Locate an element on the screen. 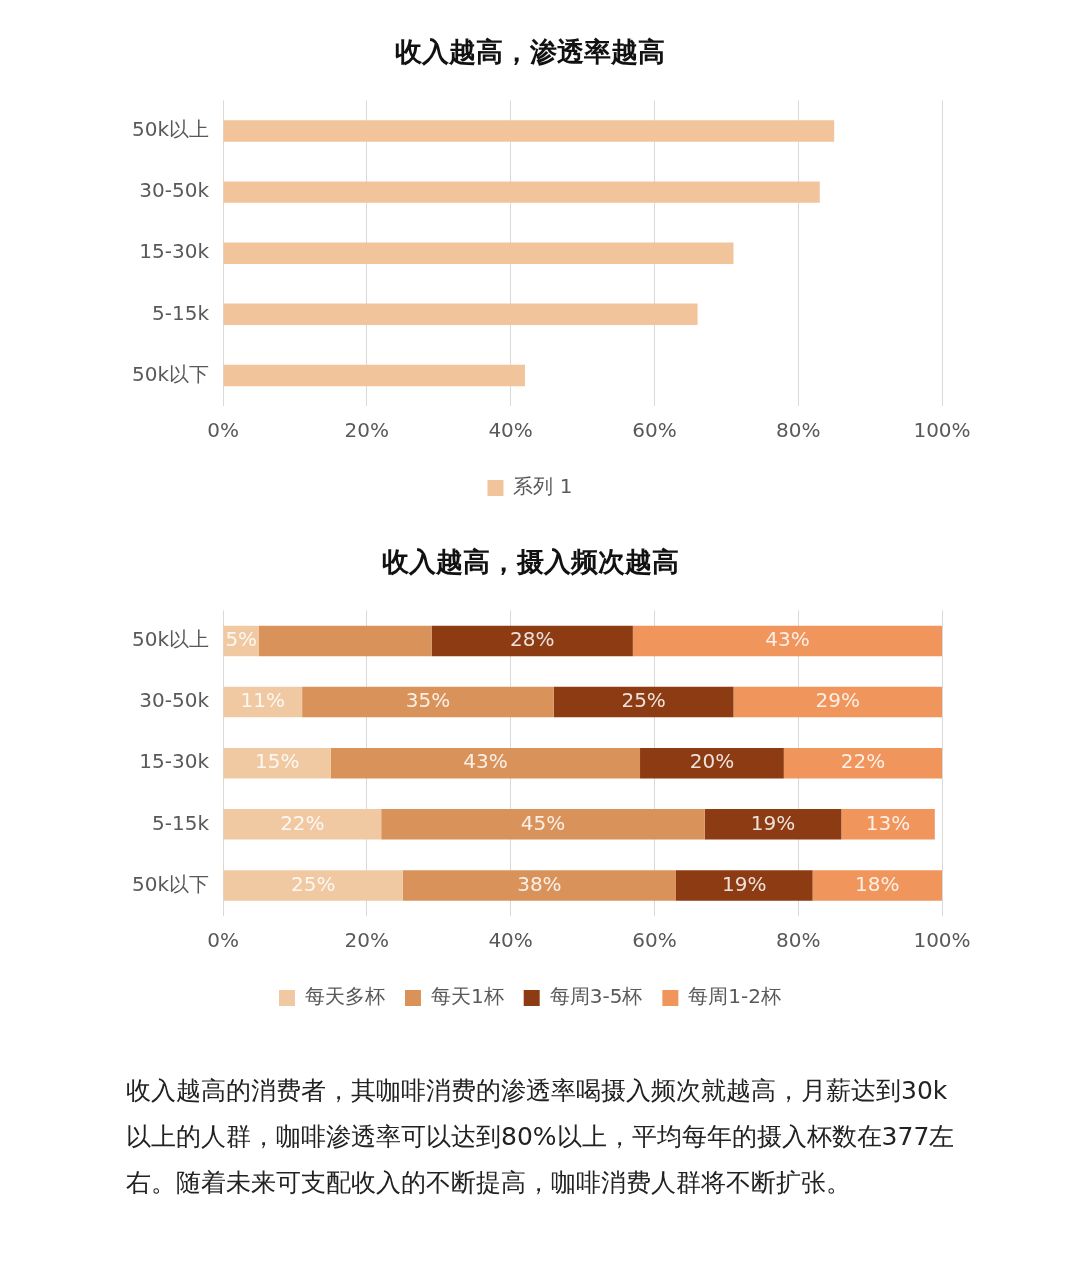 This screenshot has width=1080, height=1282. data-label: 45% is located at coordinates (543, 822).